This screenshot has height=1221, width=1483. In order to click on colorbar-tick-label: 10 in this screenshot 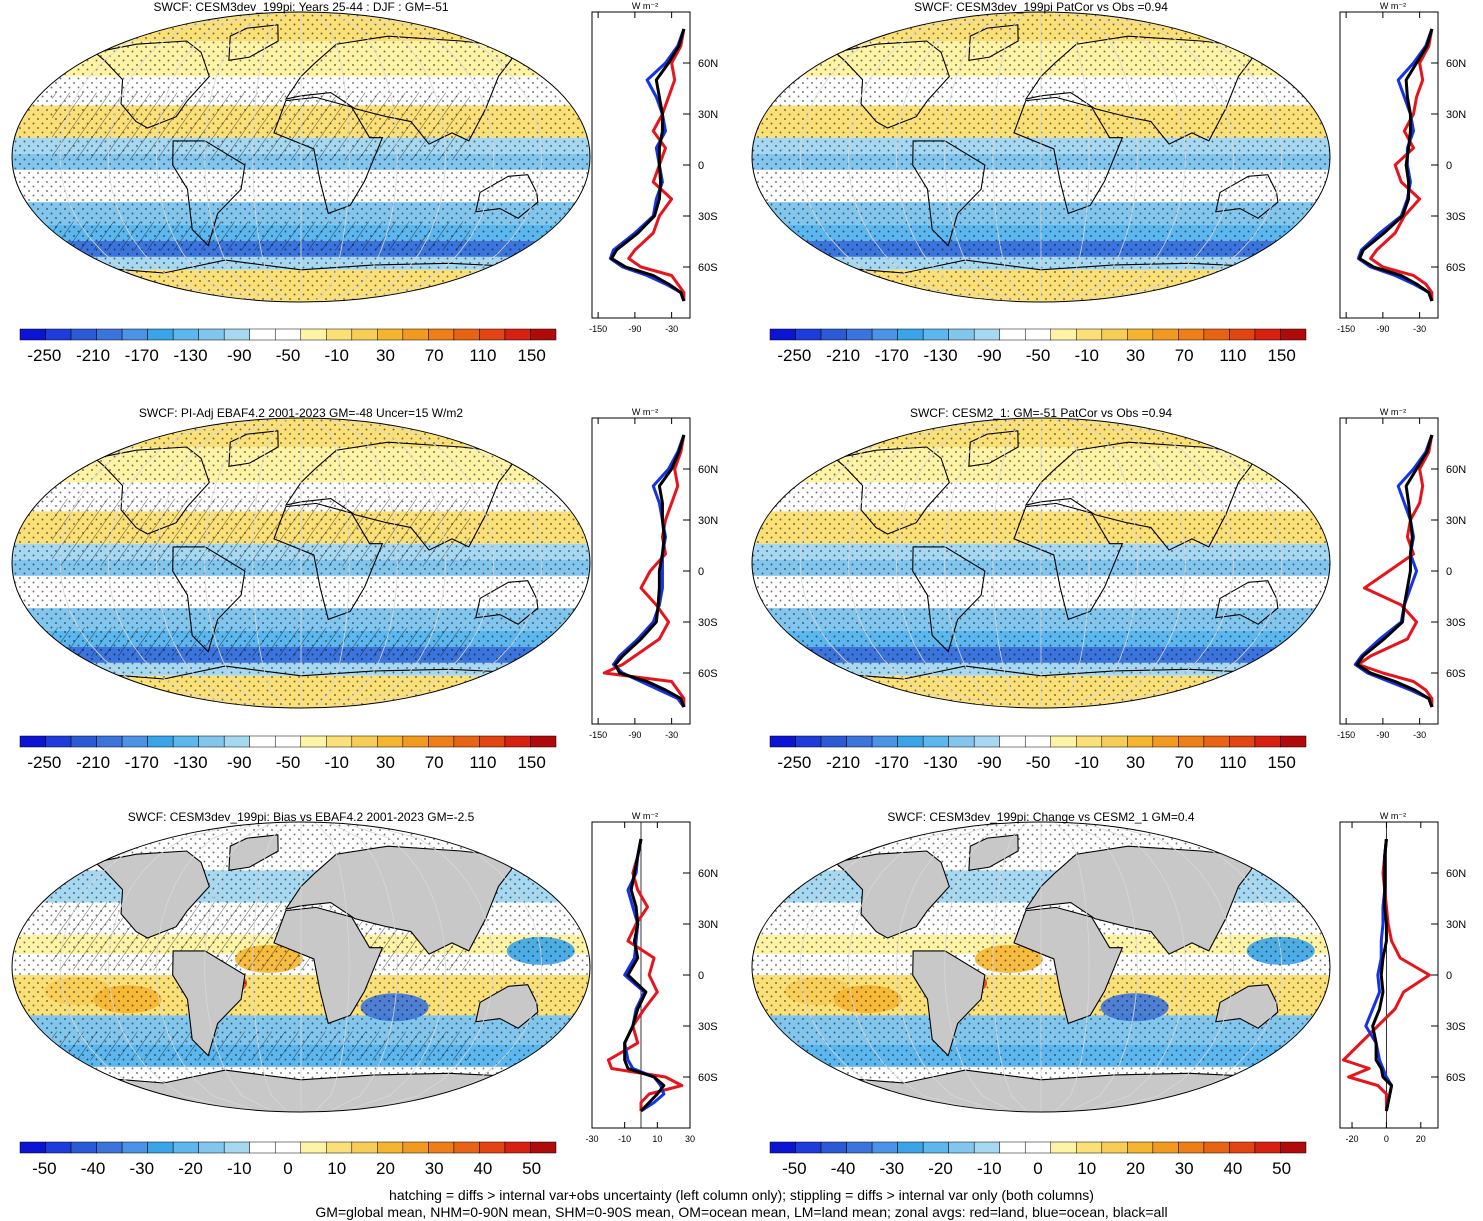, I will do `click(336, 1168)`.